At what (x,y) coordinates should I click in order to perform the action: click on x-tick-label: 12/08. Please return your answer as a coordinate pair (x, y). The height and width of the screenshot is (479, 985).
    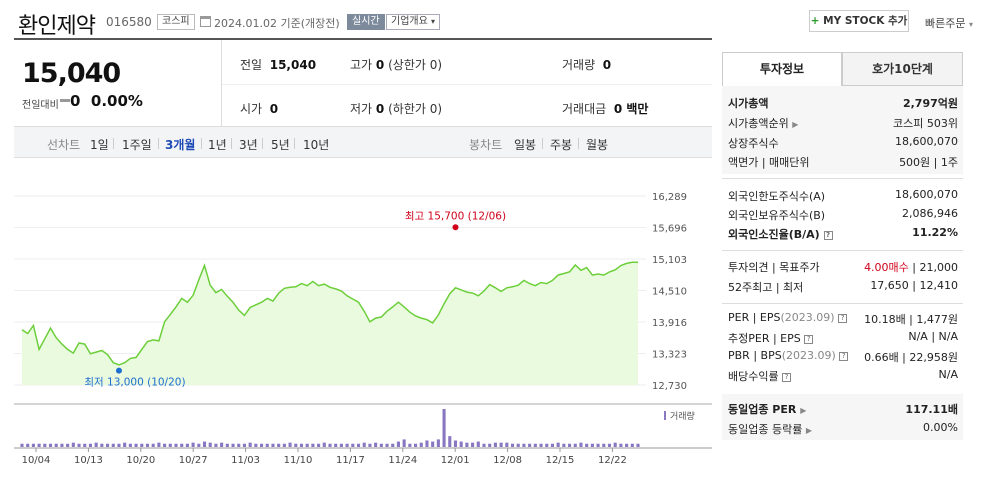
    Looking at the image, I should click on (507, 460).